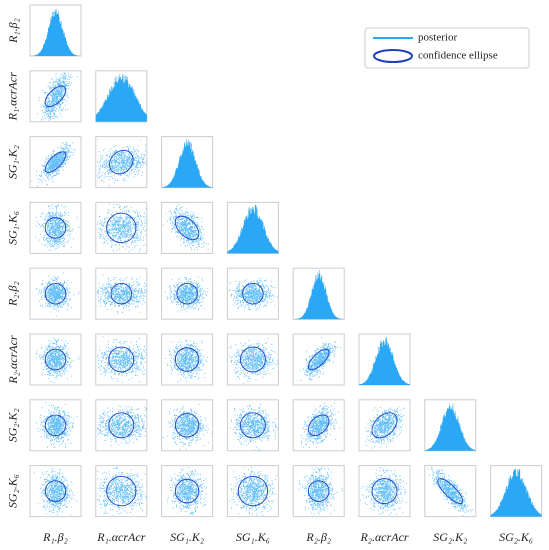 The height and width of the screenshot is (550, 549). I want to click on y-label: SG₁.K₂, so click(13, 162).